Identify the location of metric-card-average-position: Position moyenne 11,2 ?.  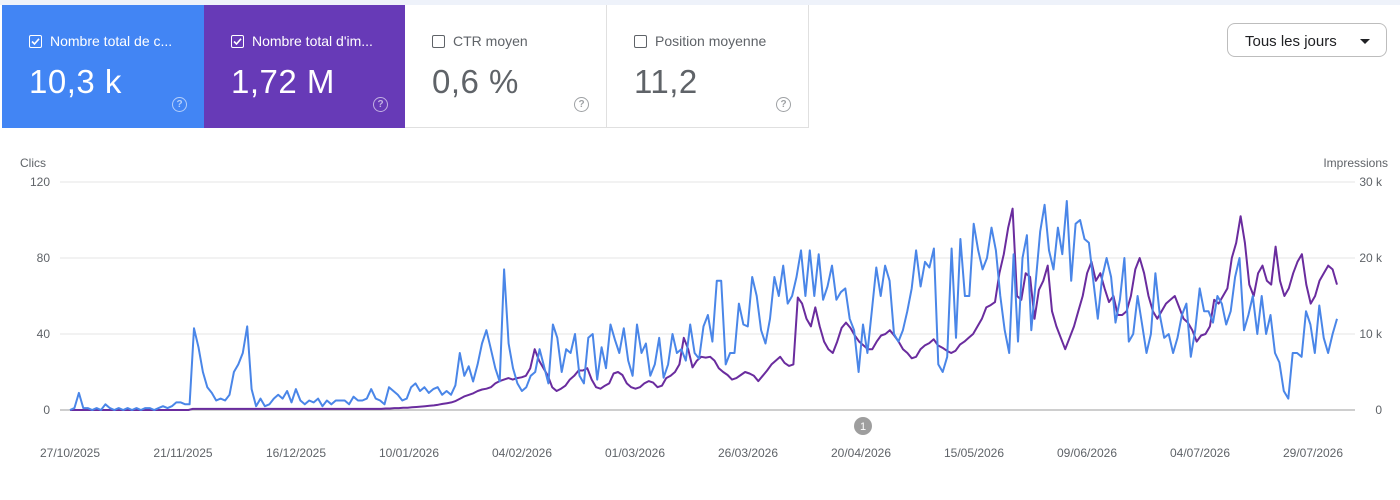
(708, 66).